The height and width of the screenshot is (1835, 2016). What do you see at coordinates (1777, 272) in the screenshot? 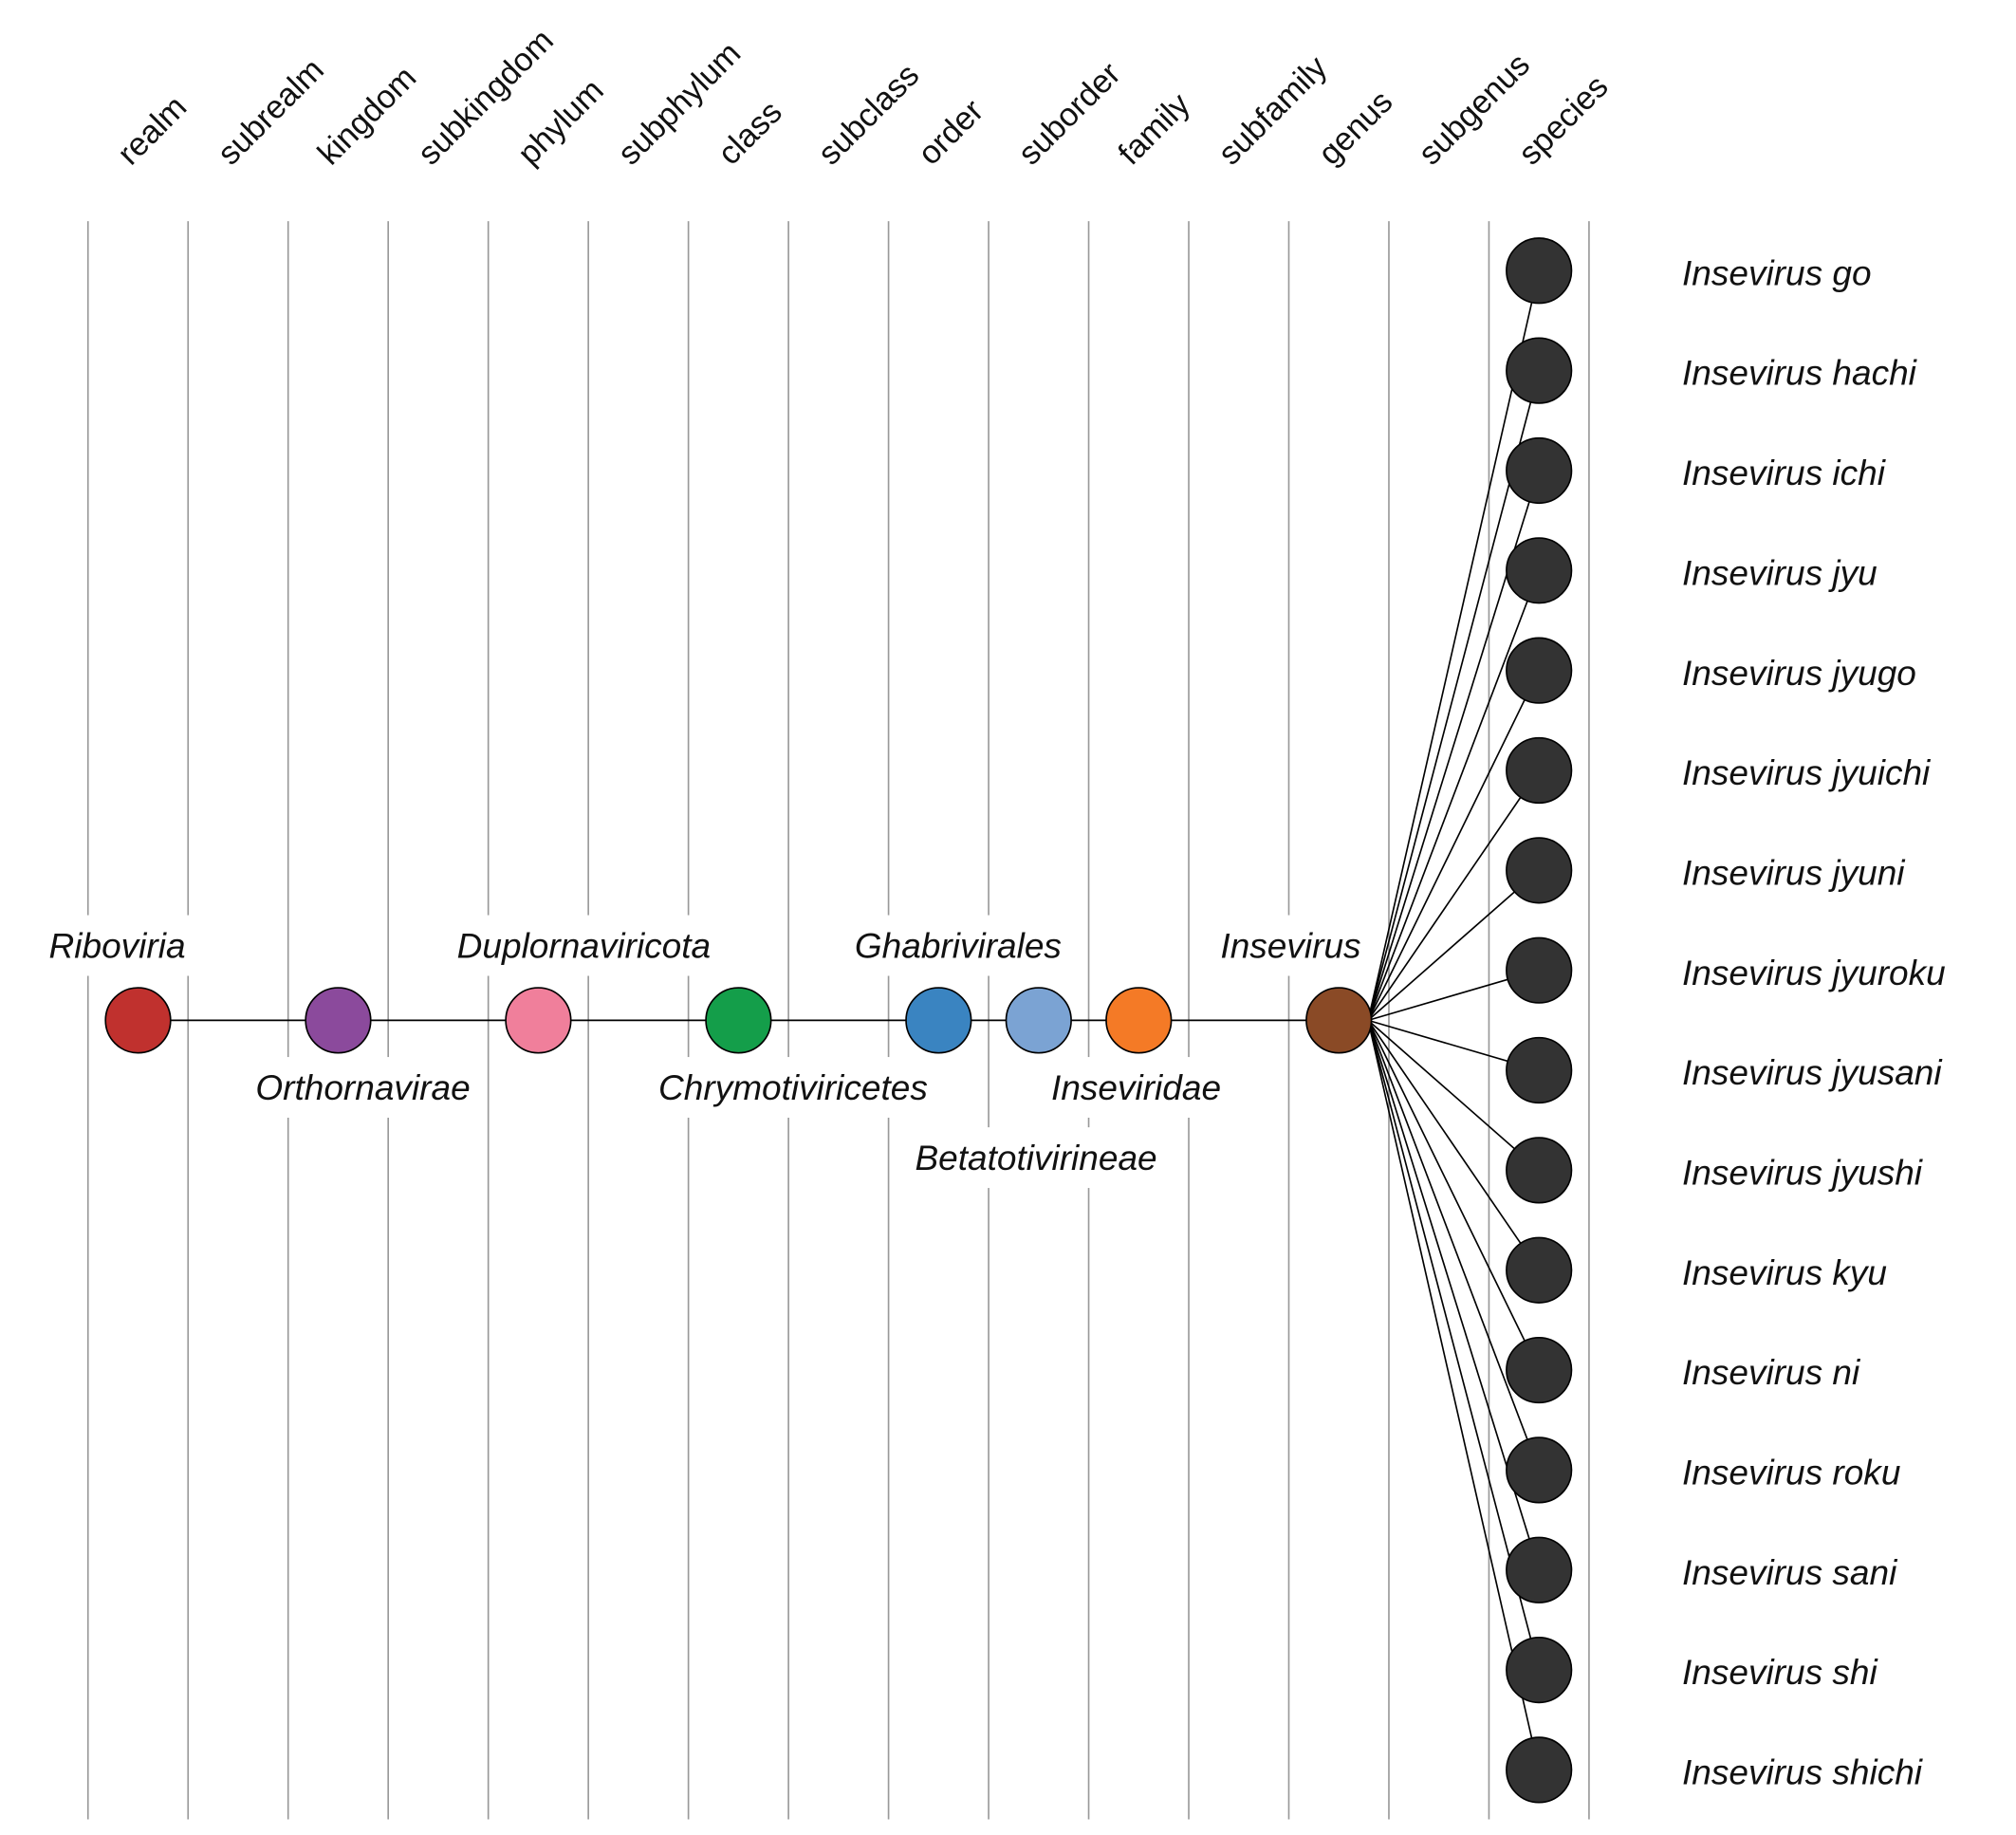
I see `species-label: Insevirus go` at bounding box center [1777, 272].